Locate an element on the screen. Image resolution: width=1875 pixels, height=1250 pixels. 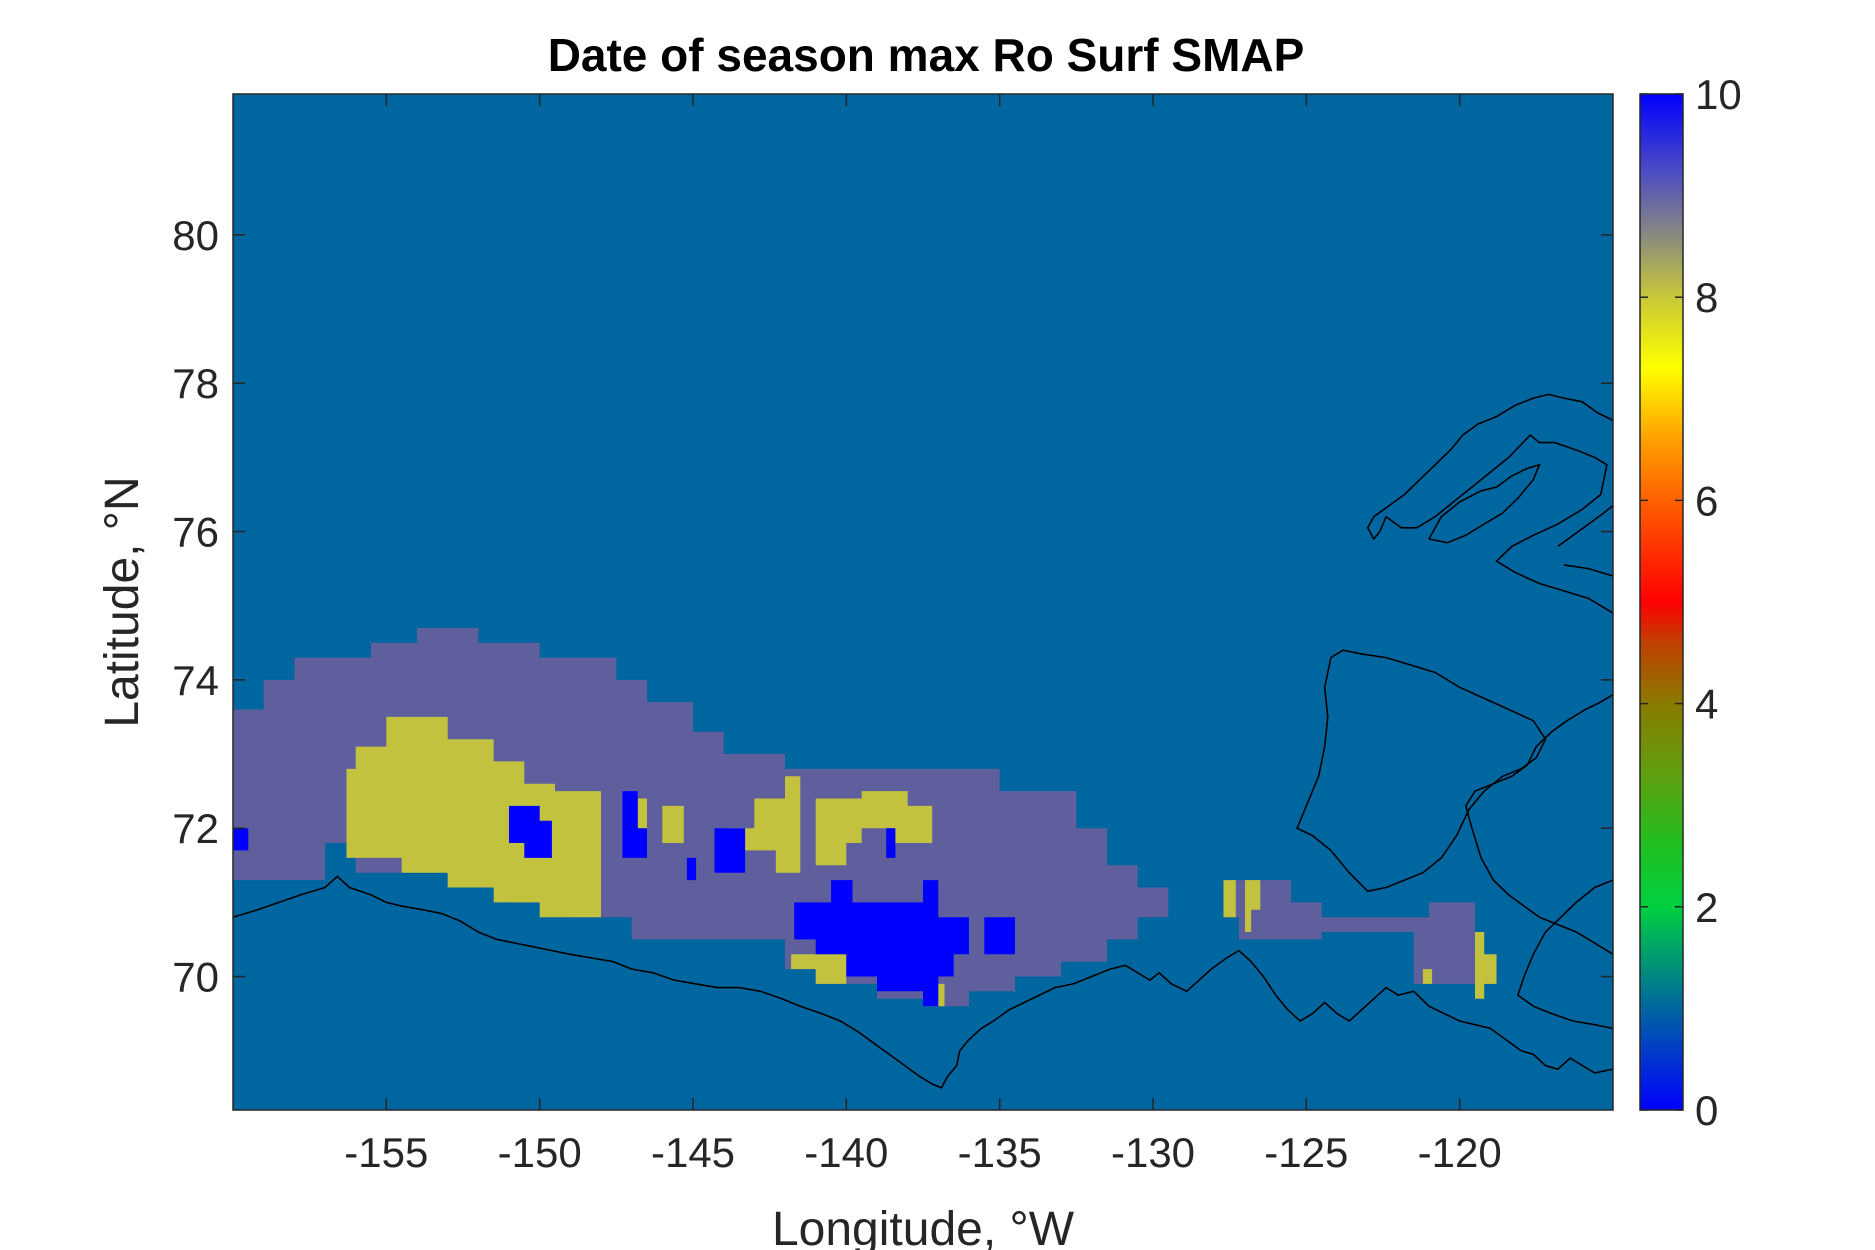
x-axis-label: Longitude, °W is located at coordinates (923, 1226).